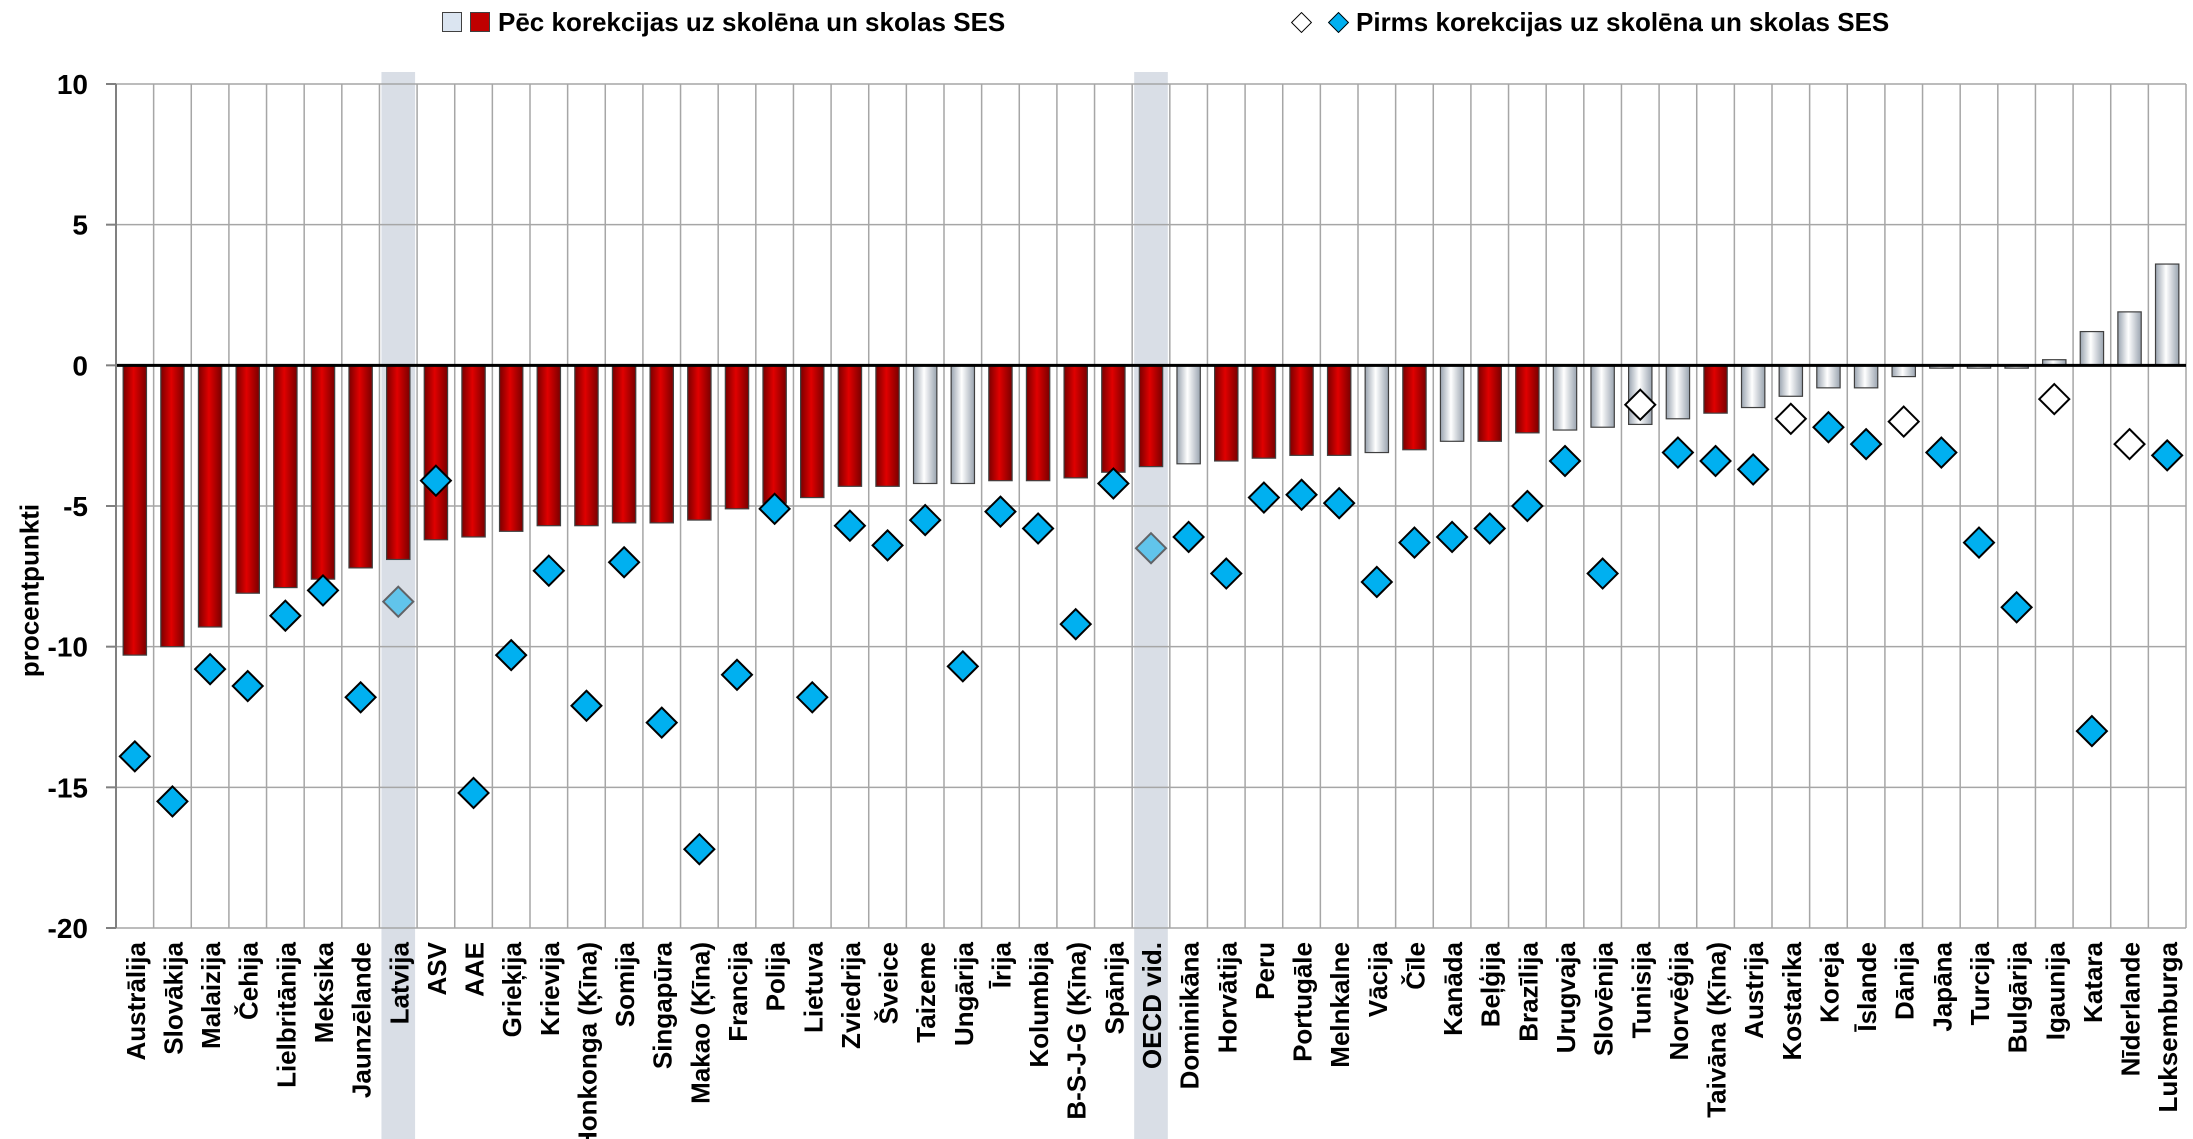 The height and width of the screenshot is (1139, 2193). Describe the element at coordinates (1303, 1002) in the screenshot. I see `x-tick-label: Portugāle` at that location.